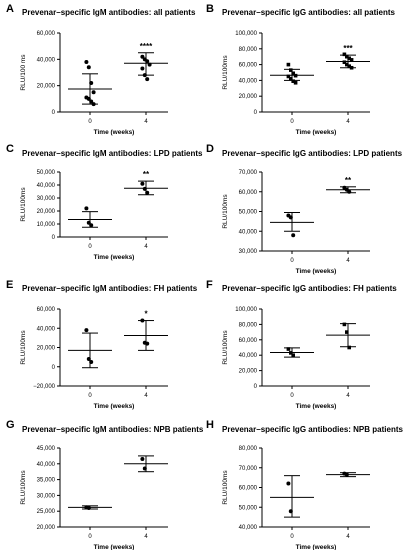 This screenshot has height=555, width=406. What do you see at coordinates (23, 72) in the screenshot?
I see `y-axis-label: RLU/100 ms` at bounding box center [23, 72].